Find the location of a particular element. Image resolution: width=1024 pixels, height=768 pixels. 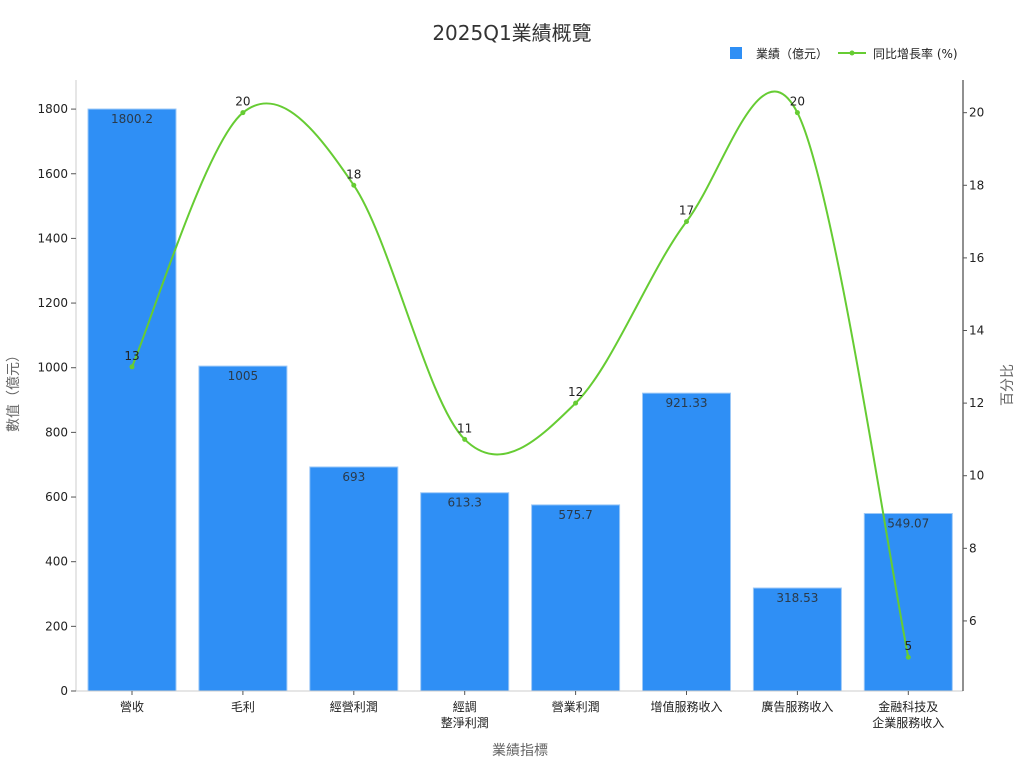

bar-value-label: 1800.2 is located at coordinates (132, 119).